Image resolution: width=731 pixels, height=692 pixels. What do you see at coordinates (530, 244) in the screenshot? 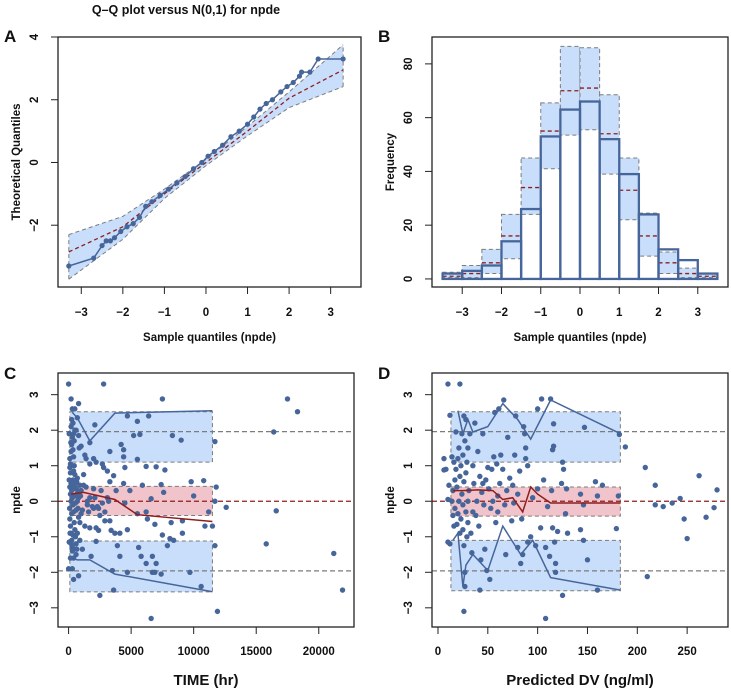
I see `observed-bar` at bounding box center [530, 244].